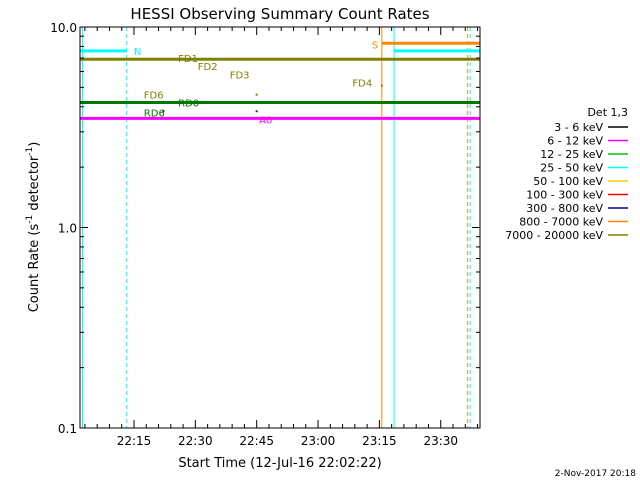 The width and height of the screenshot is (640, 480). I want to click on legend-entry-label: 100 - 300 keV, so click(564, 195).